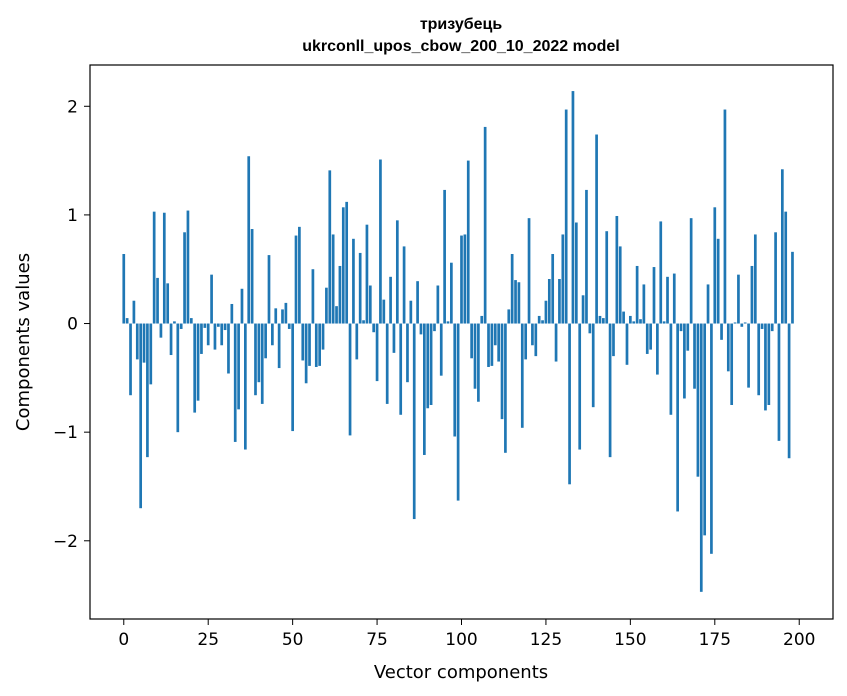 The height and width of the screenshot is (696, 847). Describe the element at coordinates (65, 433) in the screenshot. I see `y-tick-label: −1` at that location.